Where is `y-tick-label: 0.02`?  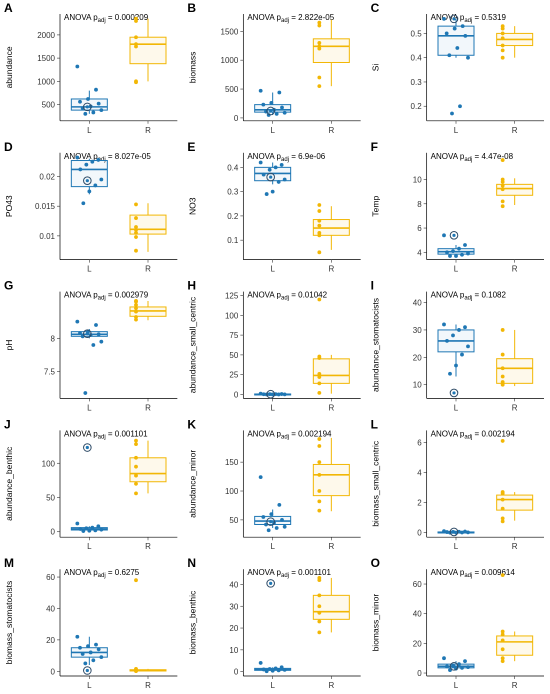 y-tick-label: 0.02 is located at coordinates (47, 177).